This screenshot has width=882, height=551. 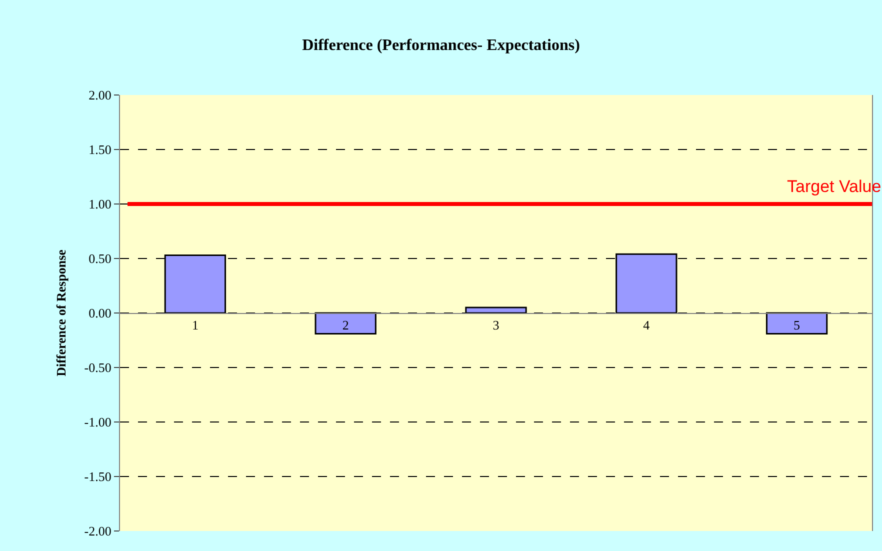 I want to click on y-axis-title: Difference of Response, so click(x=60, y=312).